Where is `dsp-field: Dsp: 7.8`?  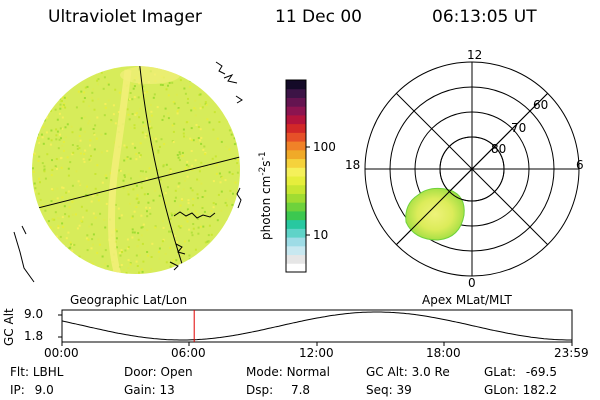
dsp-field: Dsp: 7.8 is located at coordinates (278, 390).